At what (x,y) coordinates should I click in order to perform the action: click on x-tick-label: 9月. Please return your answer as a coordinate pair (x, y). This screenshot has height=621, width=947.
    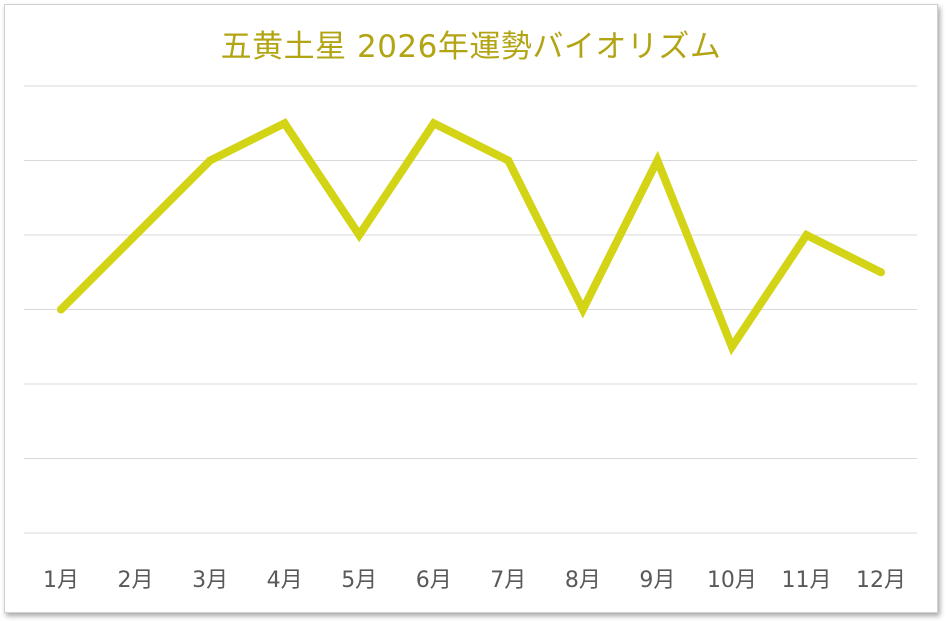
    Looking at the image, I should click on (657, 580).